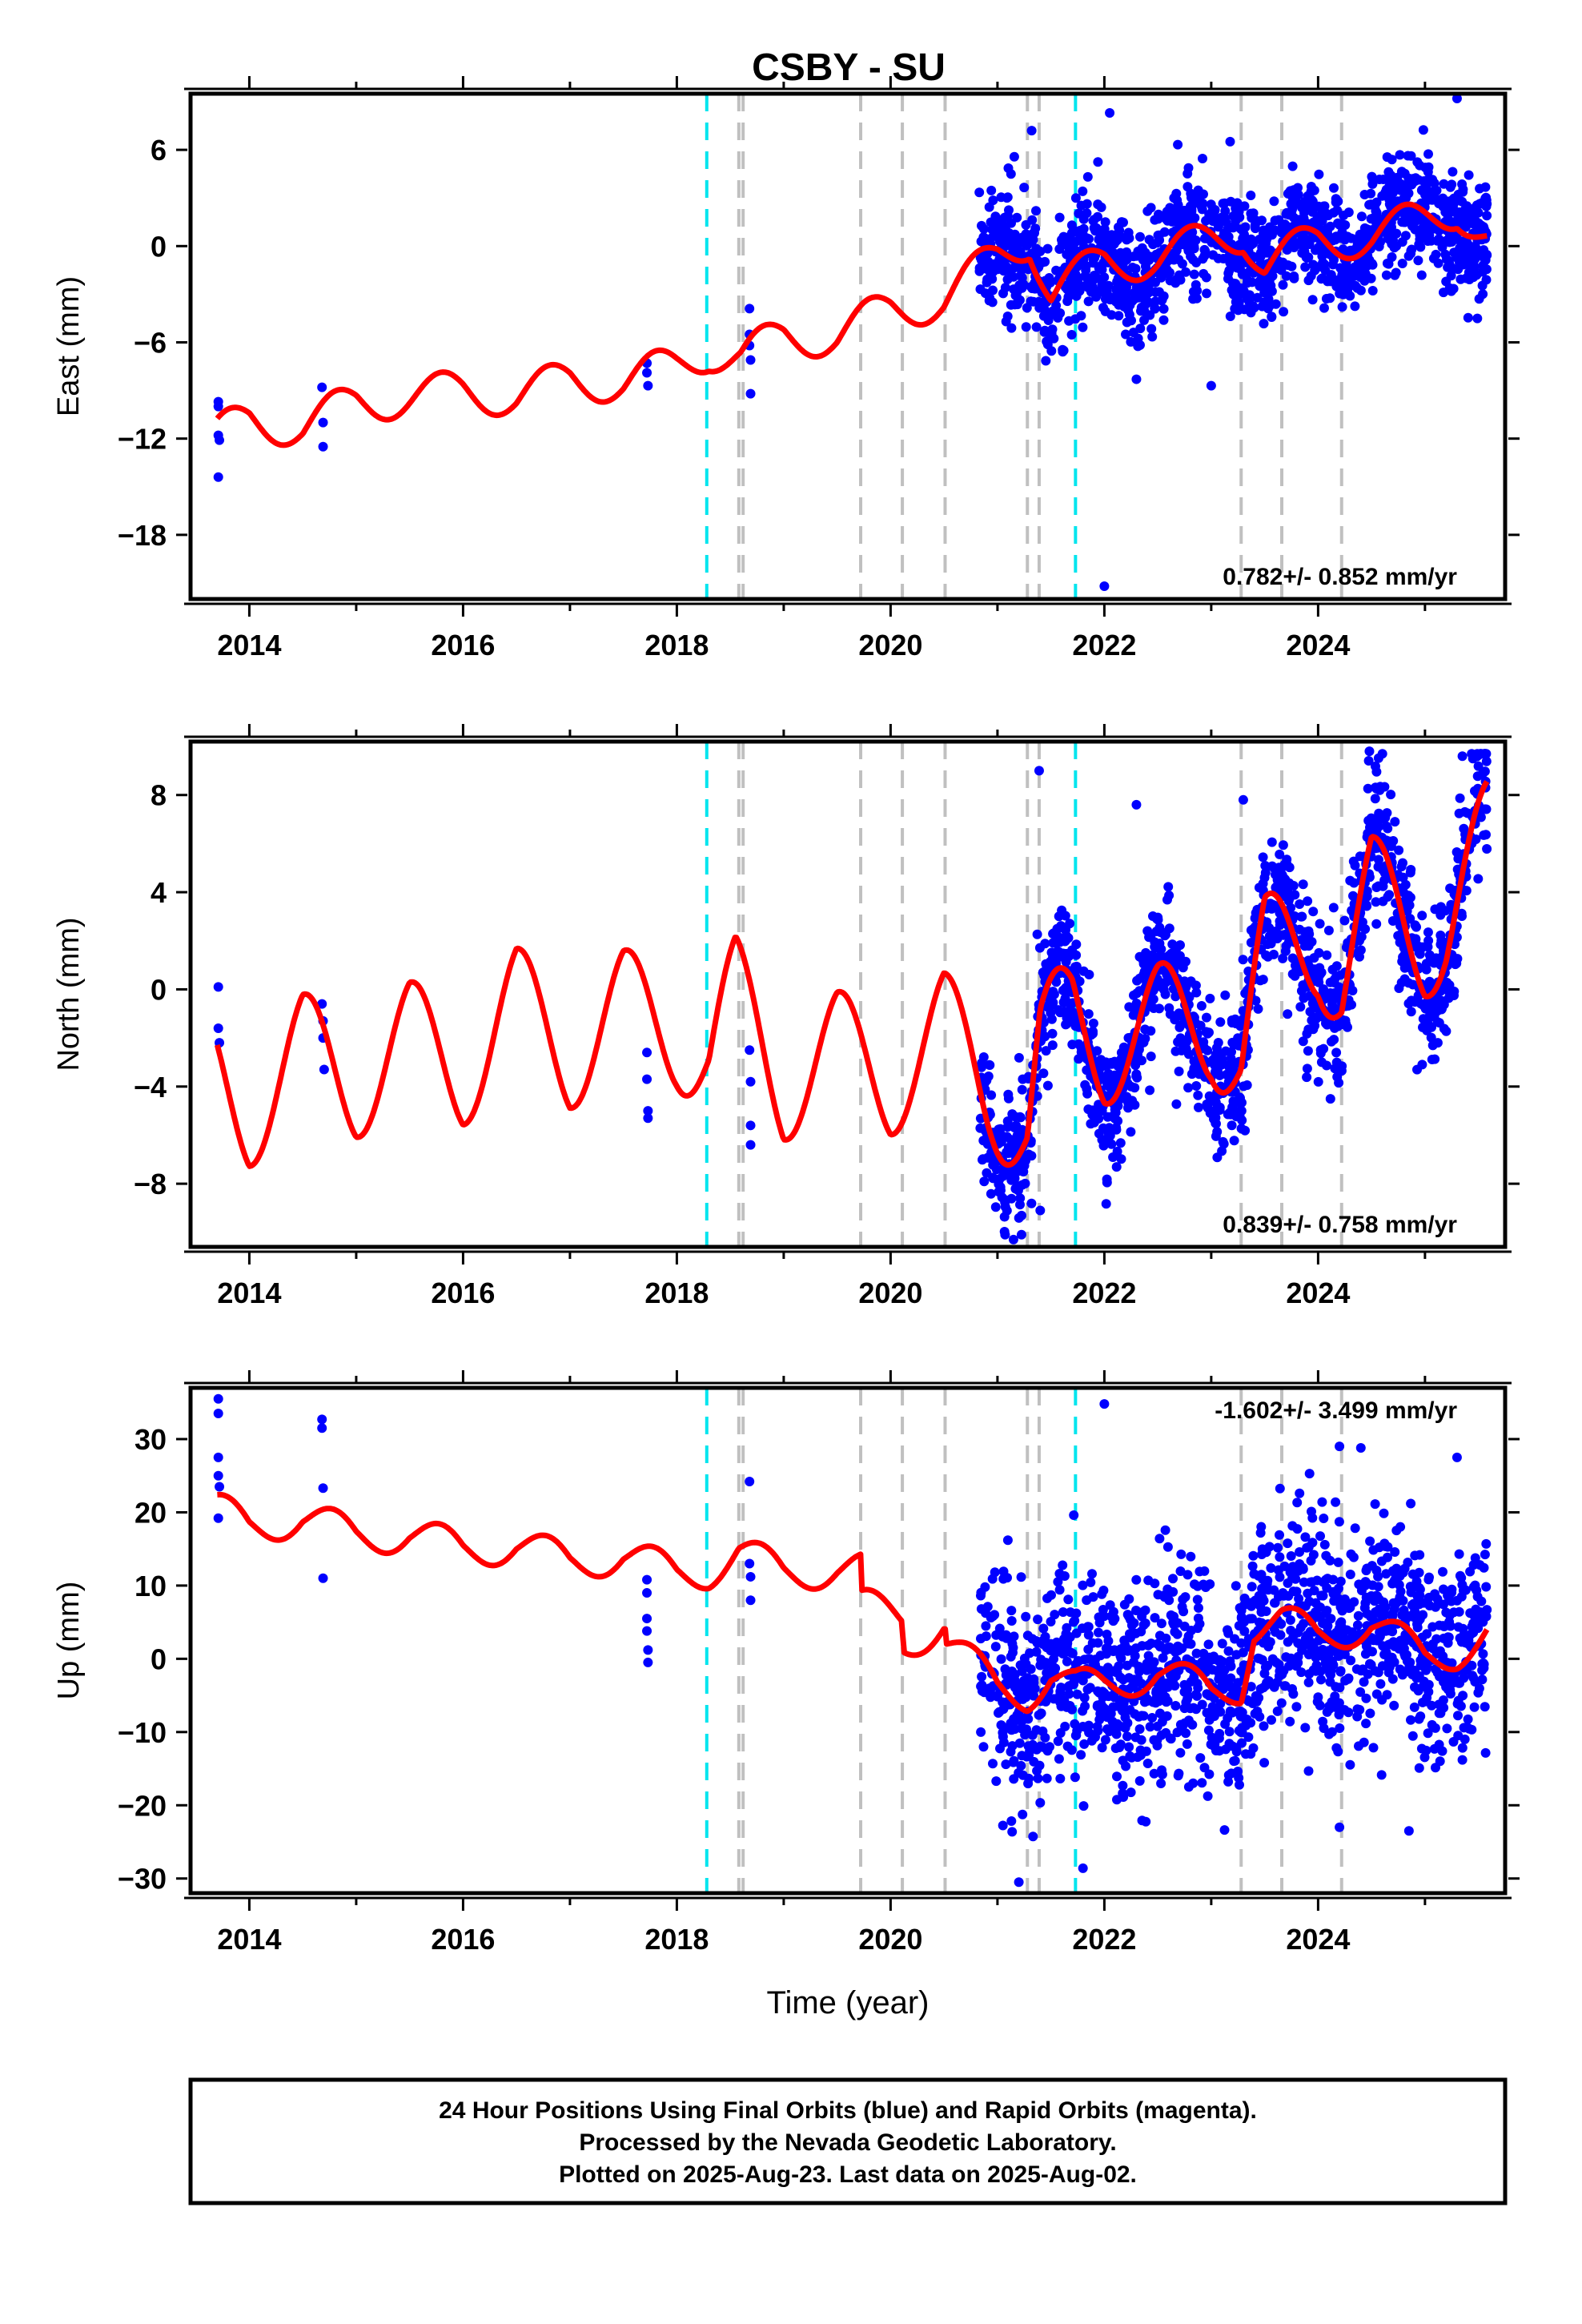 The height and width of the screenshot is (2324, 1582). What do you see at coordinates (142, 535) in the screenshot?
I see `y-tick-label: −18` at bounding box center [142, 535].